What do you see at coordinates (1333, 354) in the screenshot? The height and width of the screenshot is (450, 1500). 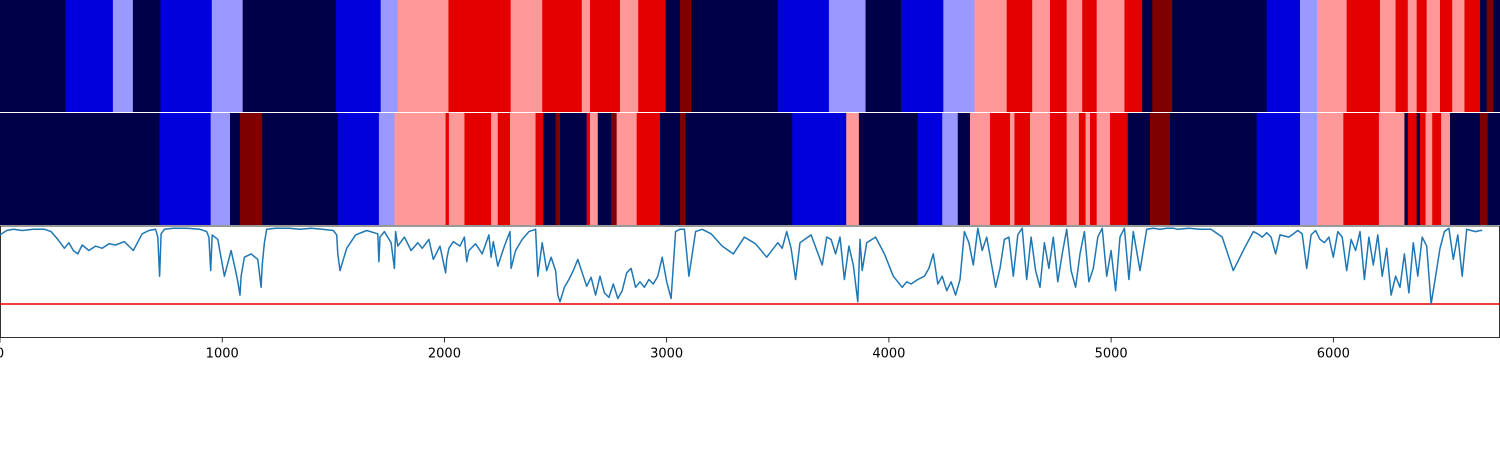 I see `x-tick-label-6: 6000` at bounding box center [1333, 354].